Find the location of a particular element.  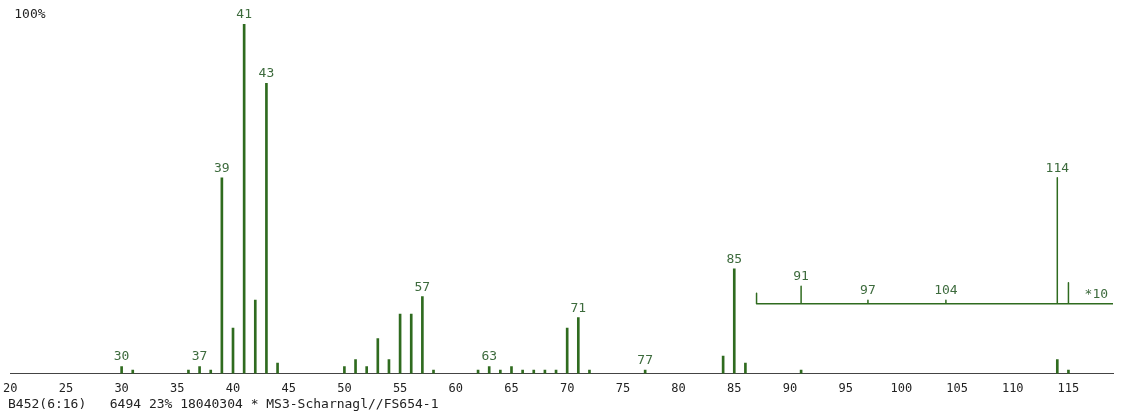

annotation: 97 is located at coordinates (868, 290).